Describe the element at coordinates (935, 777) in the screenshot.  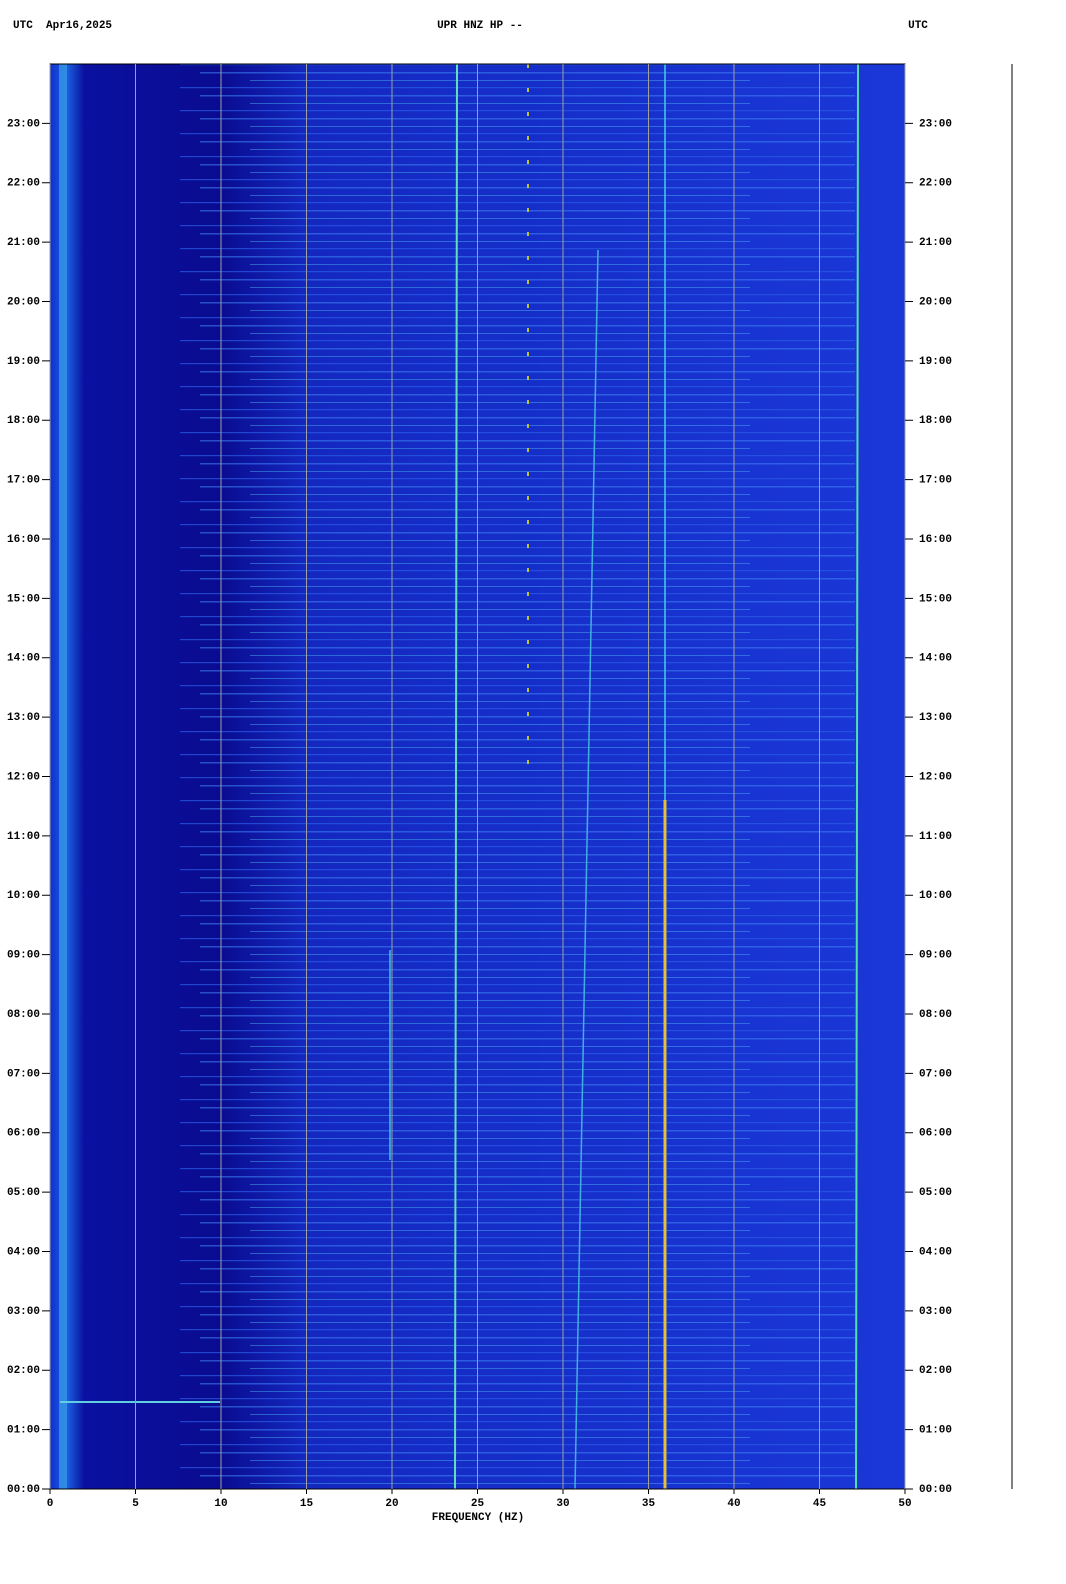
I see `y-tick-label-right: 12:00` at that location.